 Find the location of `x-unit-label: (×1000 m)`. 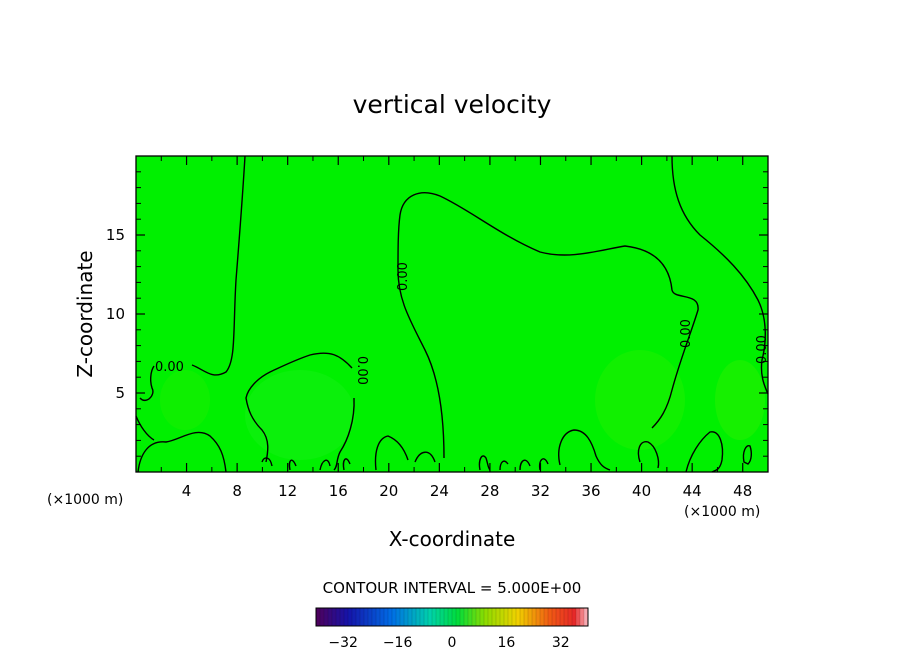

x-unit-label: (×1000 m) is located at coordinates (722, 512).